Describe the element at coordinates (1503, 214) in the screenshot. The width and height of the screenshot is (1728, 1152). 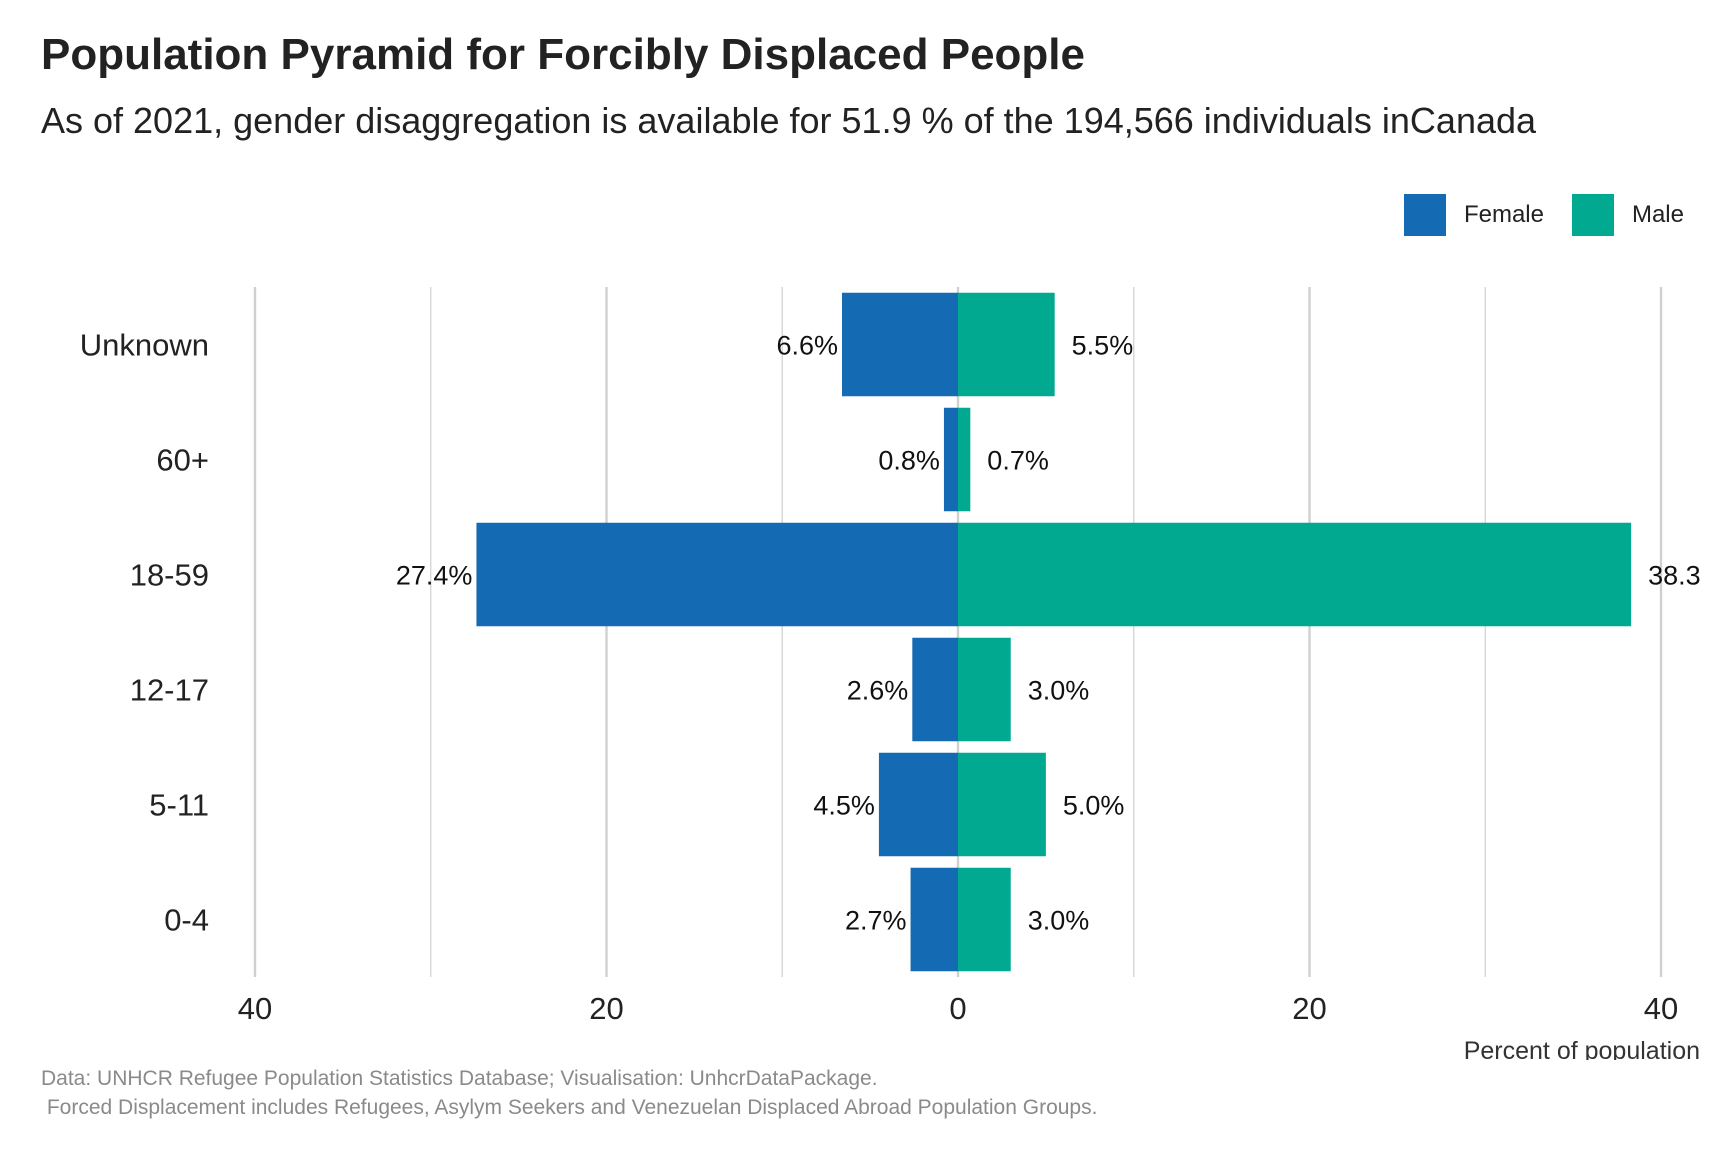
I see `legend-label-female: Female` at that location.